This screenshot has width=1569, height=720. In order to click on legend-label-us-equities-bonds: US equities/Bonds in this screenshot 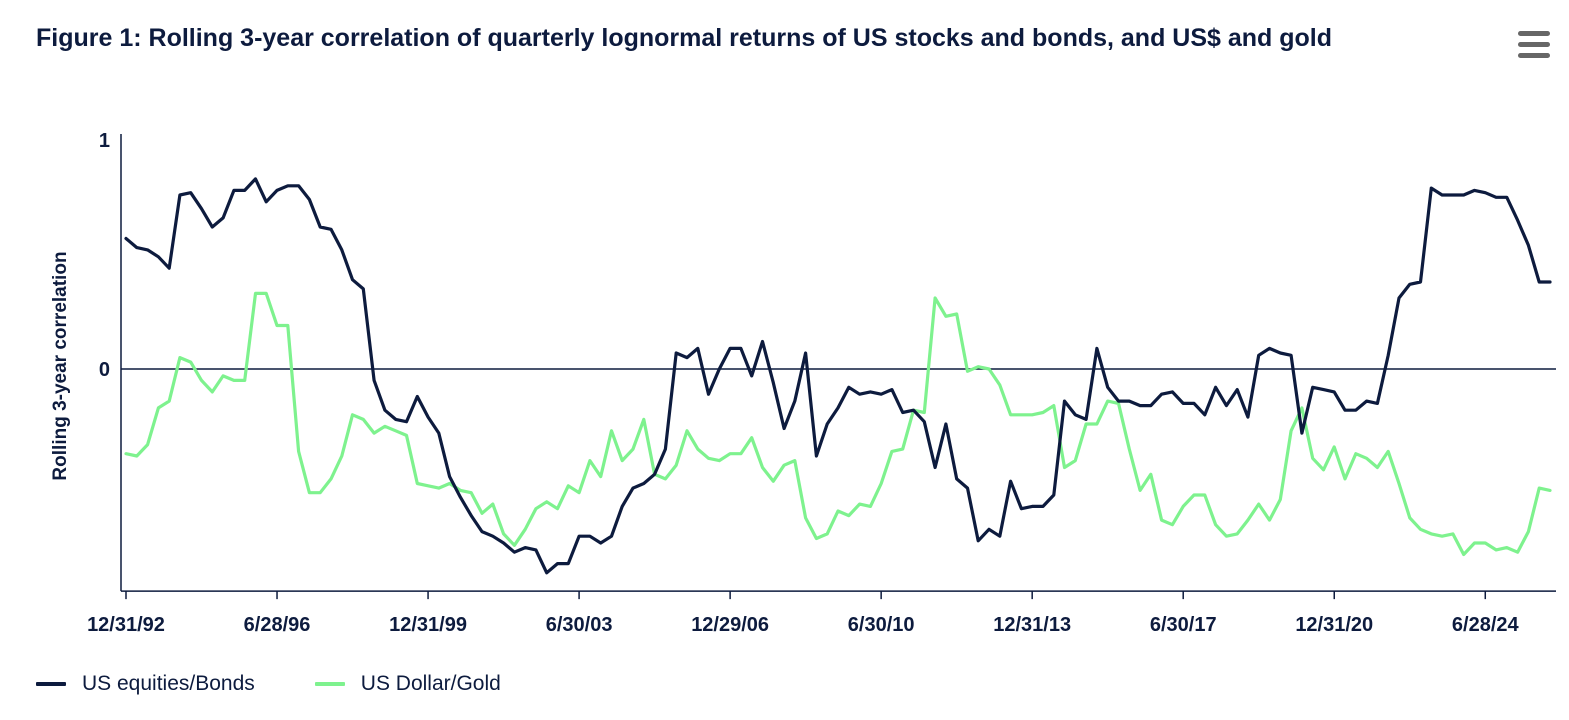, I will do `click(168, 683)`.